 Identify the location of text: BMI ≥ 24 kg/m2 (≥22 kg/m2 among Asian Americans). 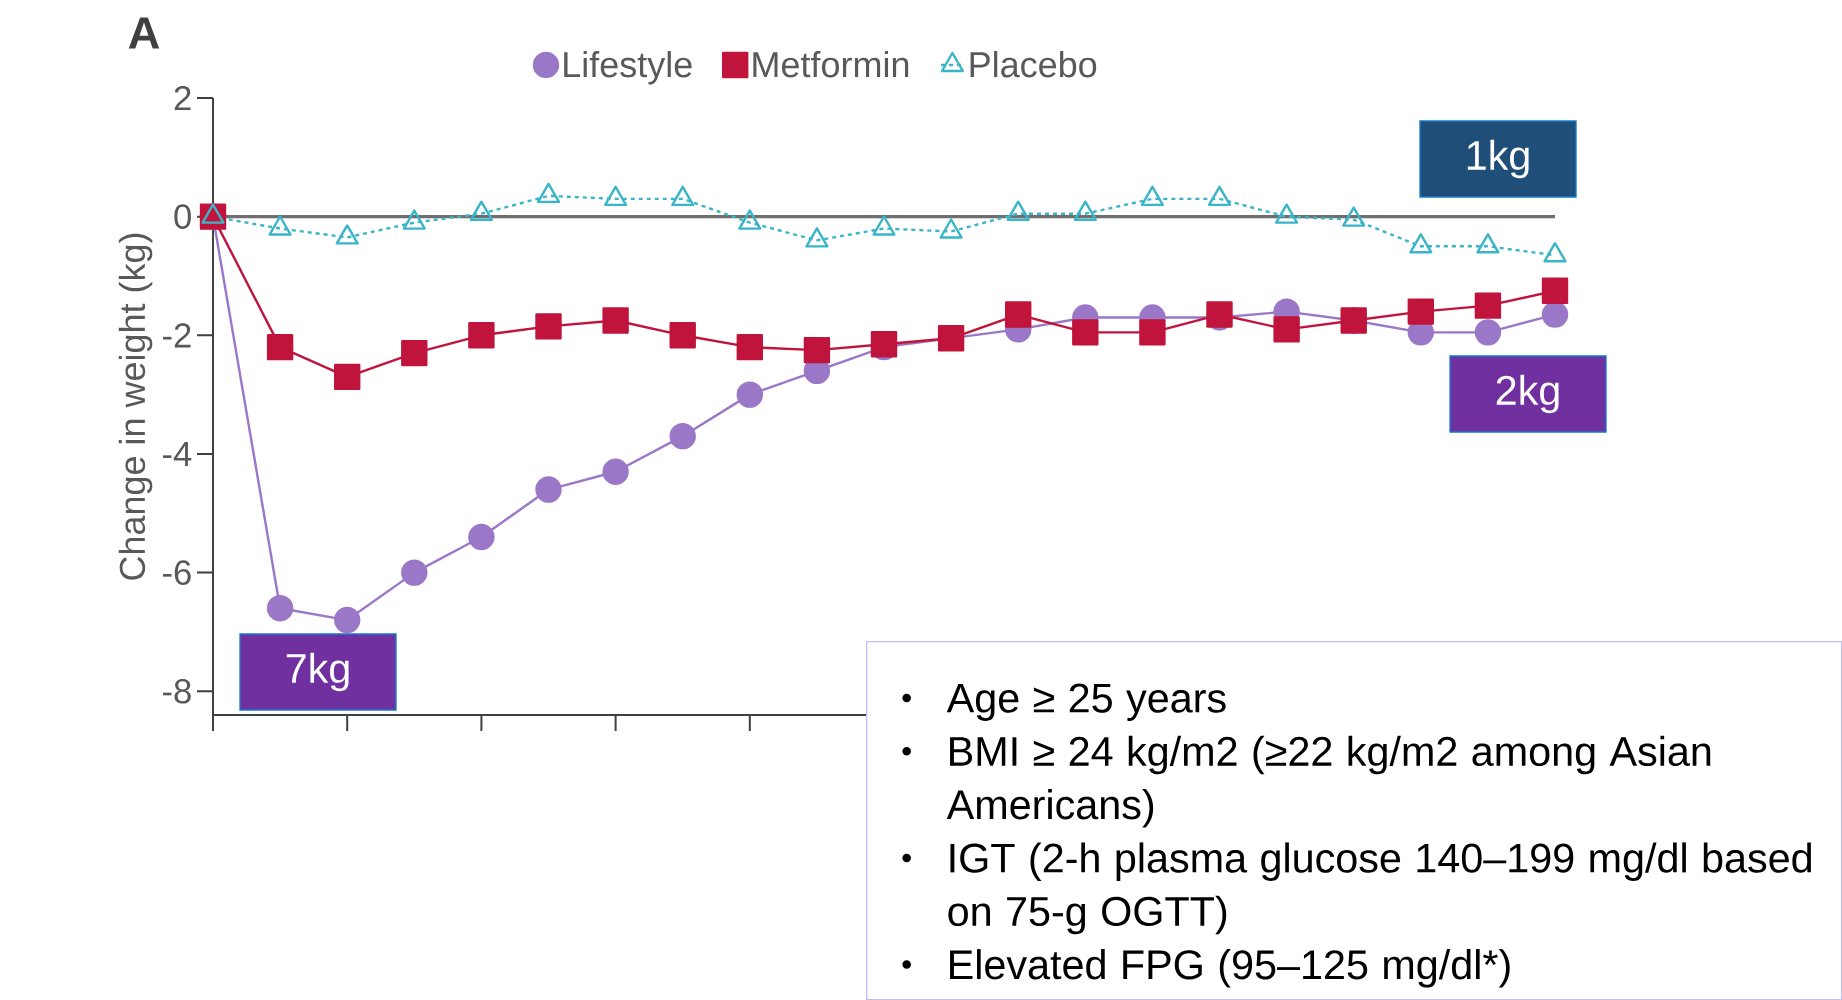
(1328, 781).